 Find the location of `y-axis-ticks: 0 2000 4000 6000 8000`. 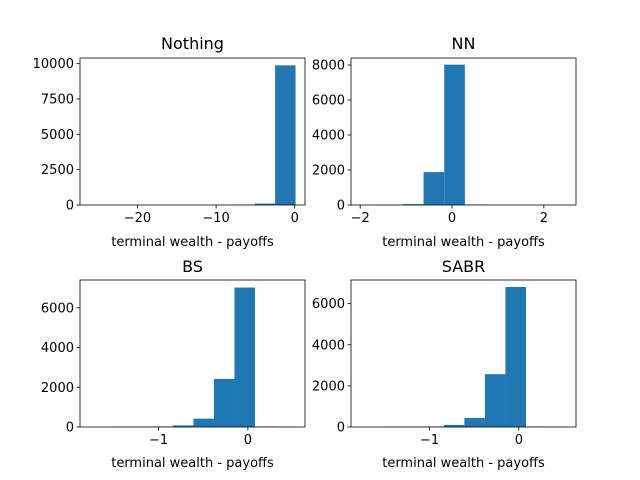

y-axis-ticks: 0 2000 4000 6000 8000 is located at coordinates (331, 136).